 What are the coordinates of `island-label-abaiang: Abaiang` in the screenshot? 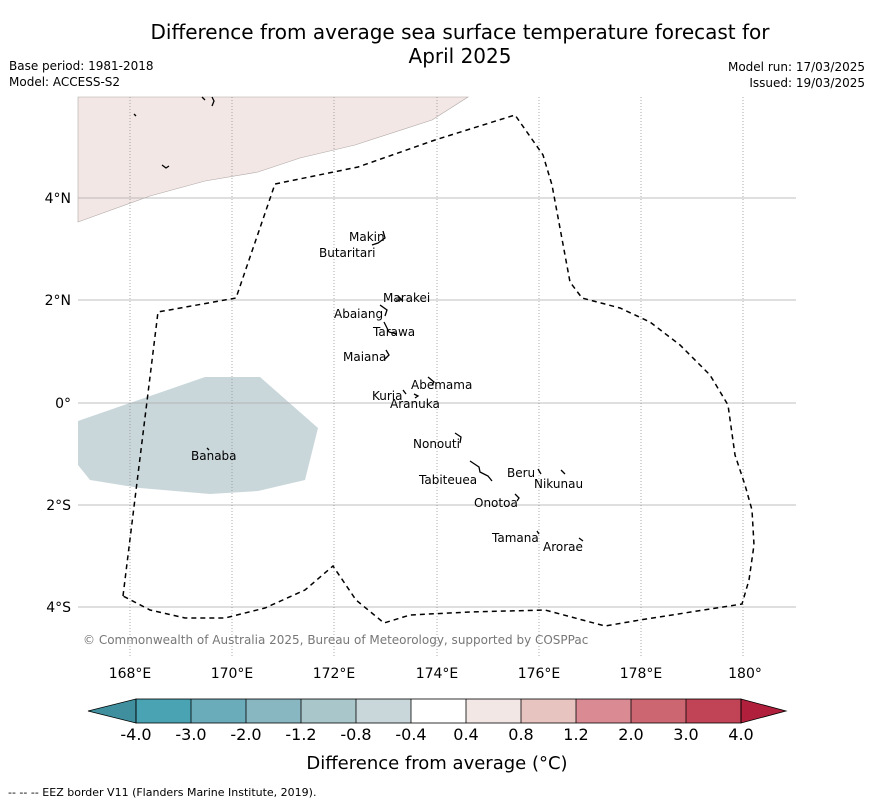 It's located at (358, 314).